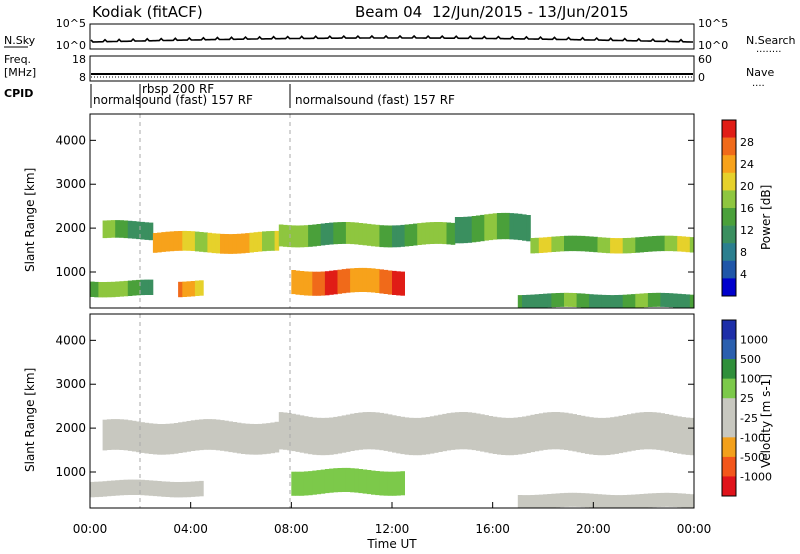  I want to click on xtick-label-3: 12:00, so click(392, 529).